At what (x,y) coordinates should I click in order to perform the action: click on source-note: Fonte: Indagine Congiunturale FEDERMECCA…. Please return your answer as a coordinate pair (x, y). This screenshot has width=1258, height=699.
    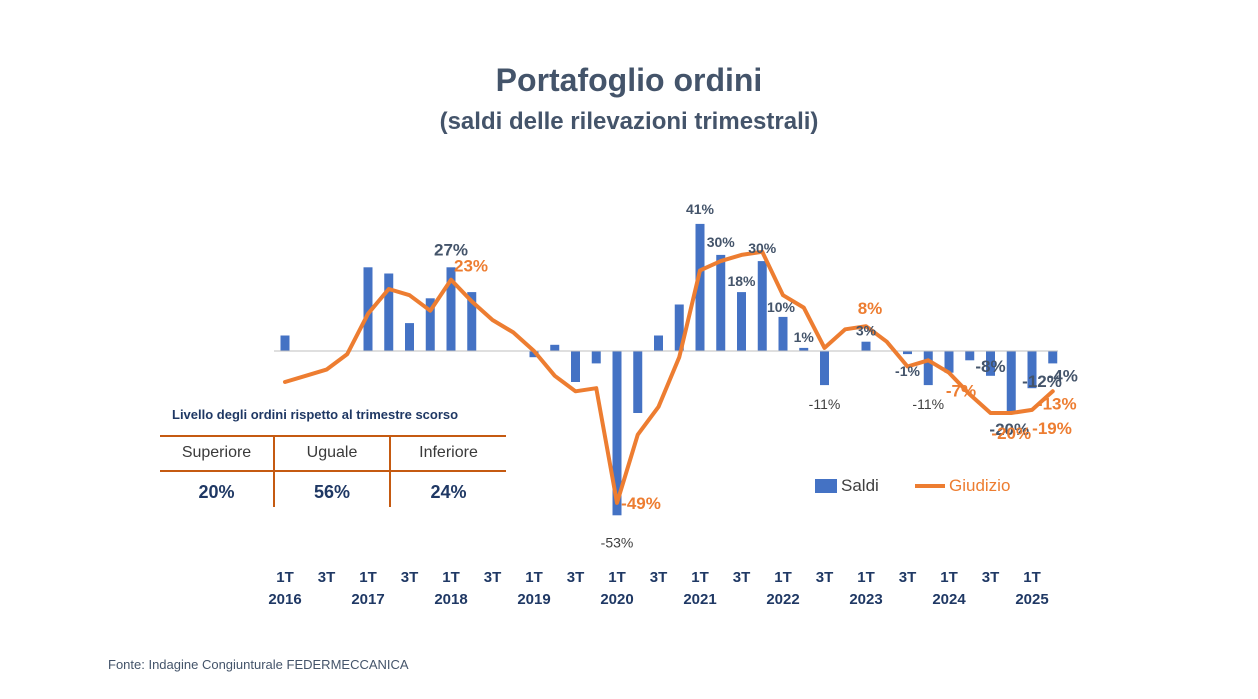
    Looking at the image, I should click on (258, 664).